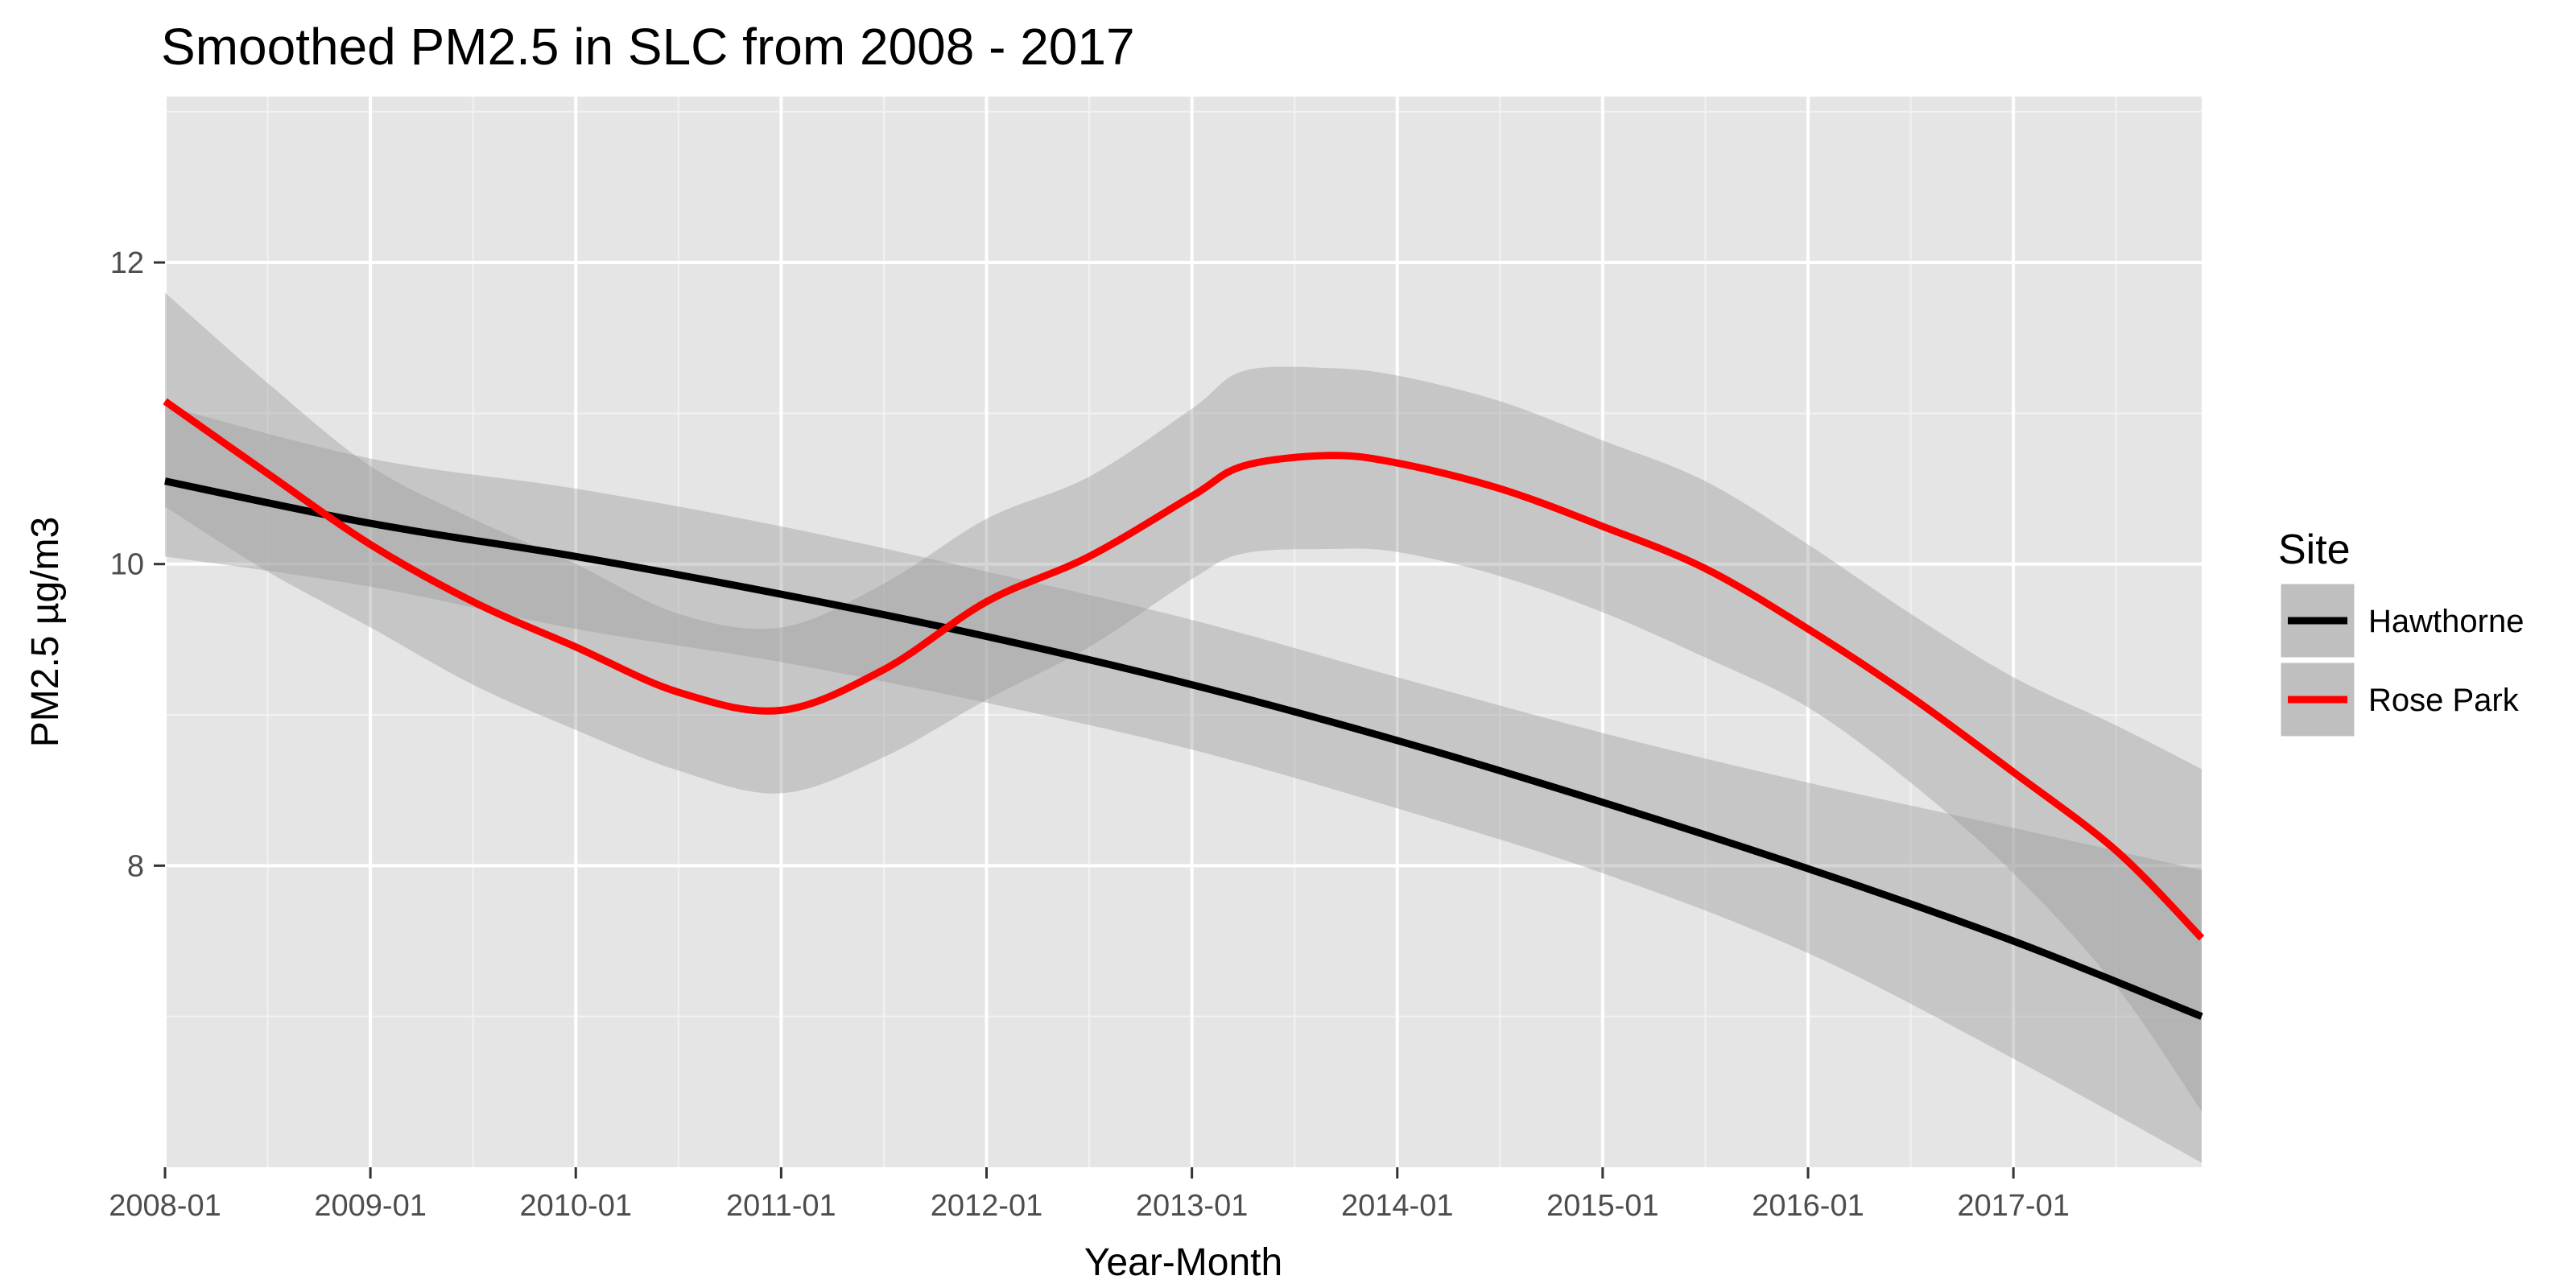 This screenshot has height=1288, width=2576. Describe the element at coordinates (2013, 1206) in the screenshot. I see `x-tick-label: 2017-01` at that location.